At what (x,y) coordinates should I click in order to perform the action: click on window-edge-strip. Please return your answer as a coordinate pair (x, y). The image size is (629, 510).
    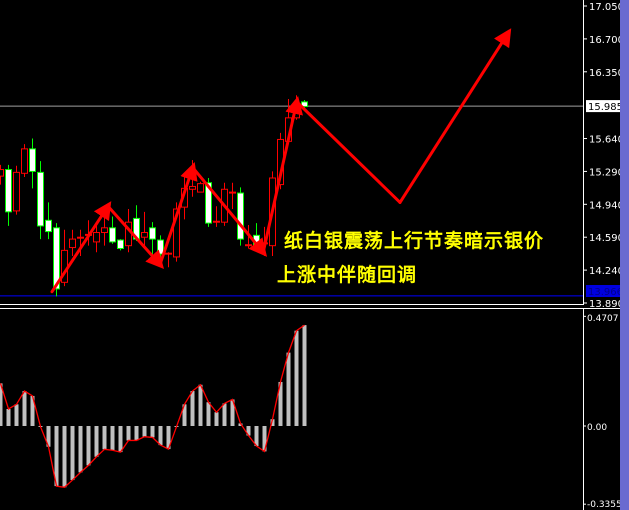
    Looking at the image, I should click on (624, 255).